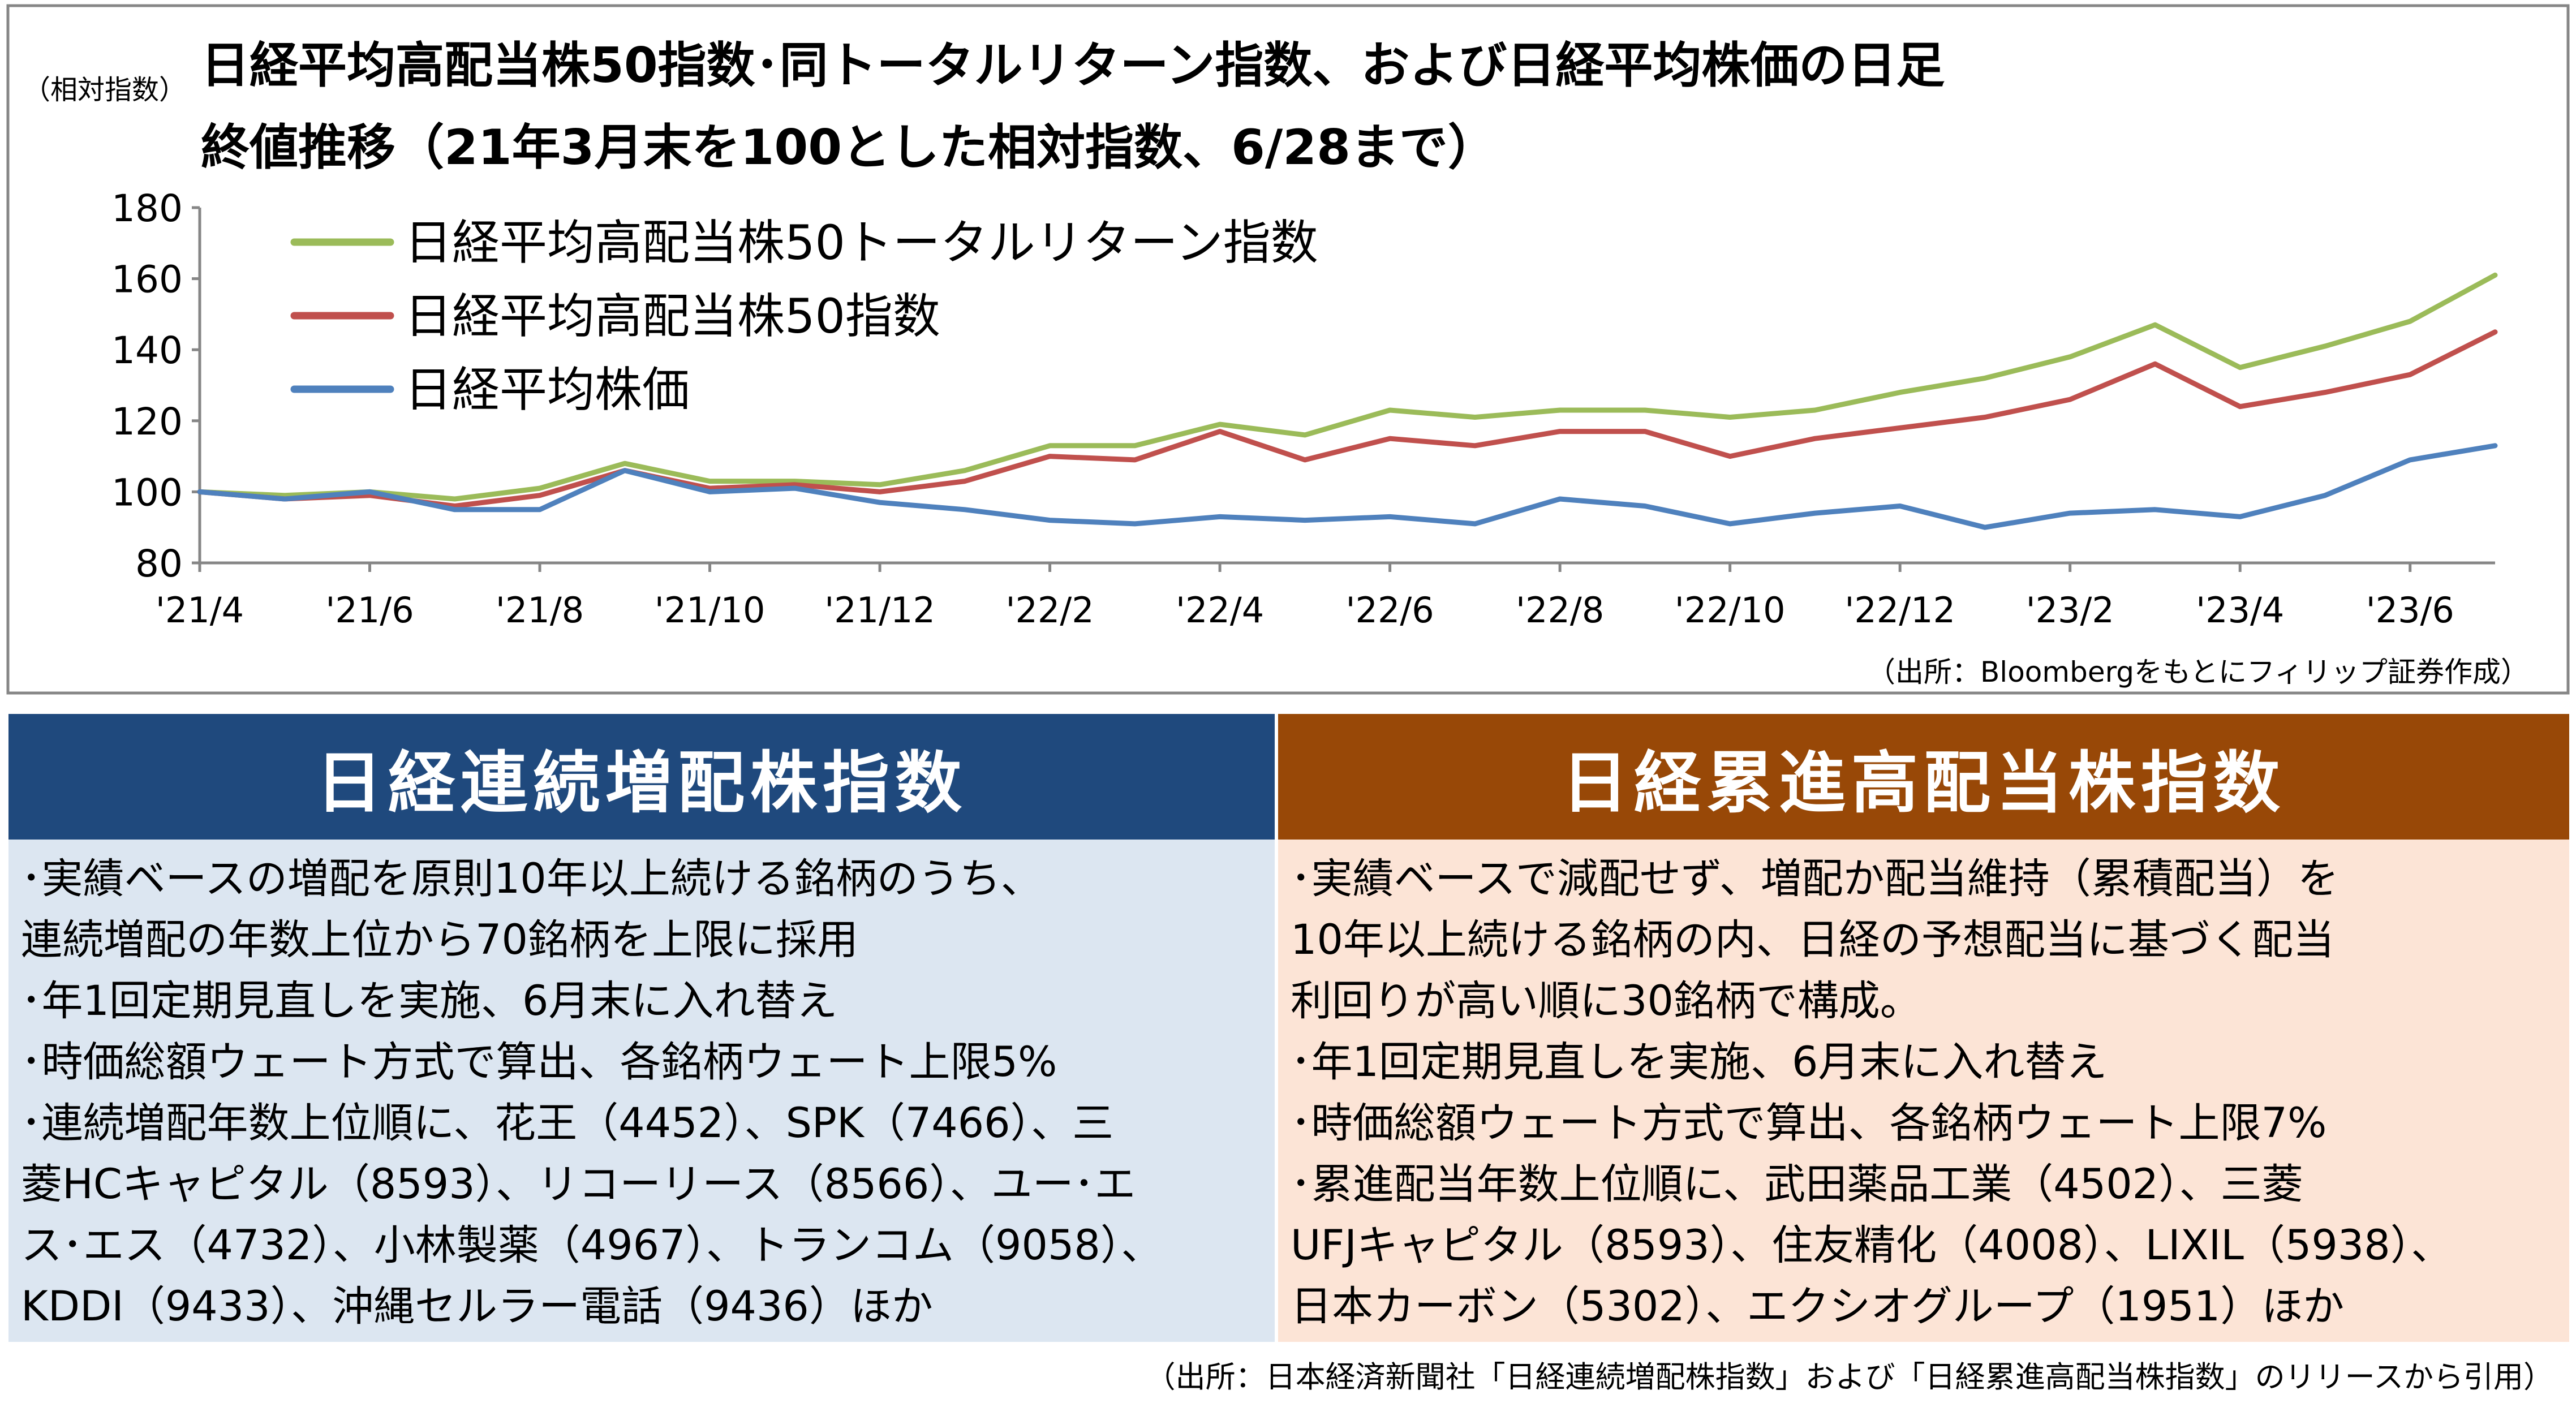 This screenshot has width=2576, height=1416. I want to click on right-box-line: ･年1回定期見直しを実施、6月末に入れ替え, so click(1699, 1062).